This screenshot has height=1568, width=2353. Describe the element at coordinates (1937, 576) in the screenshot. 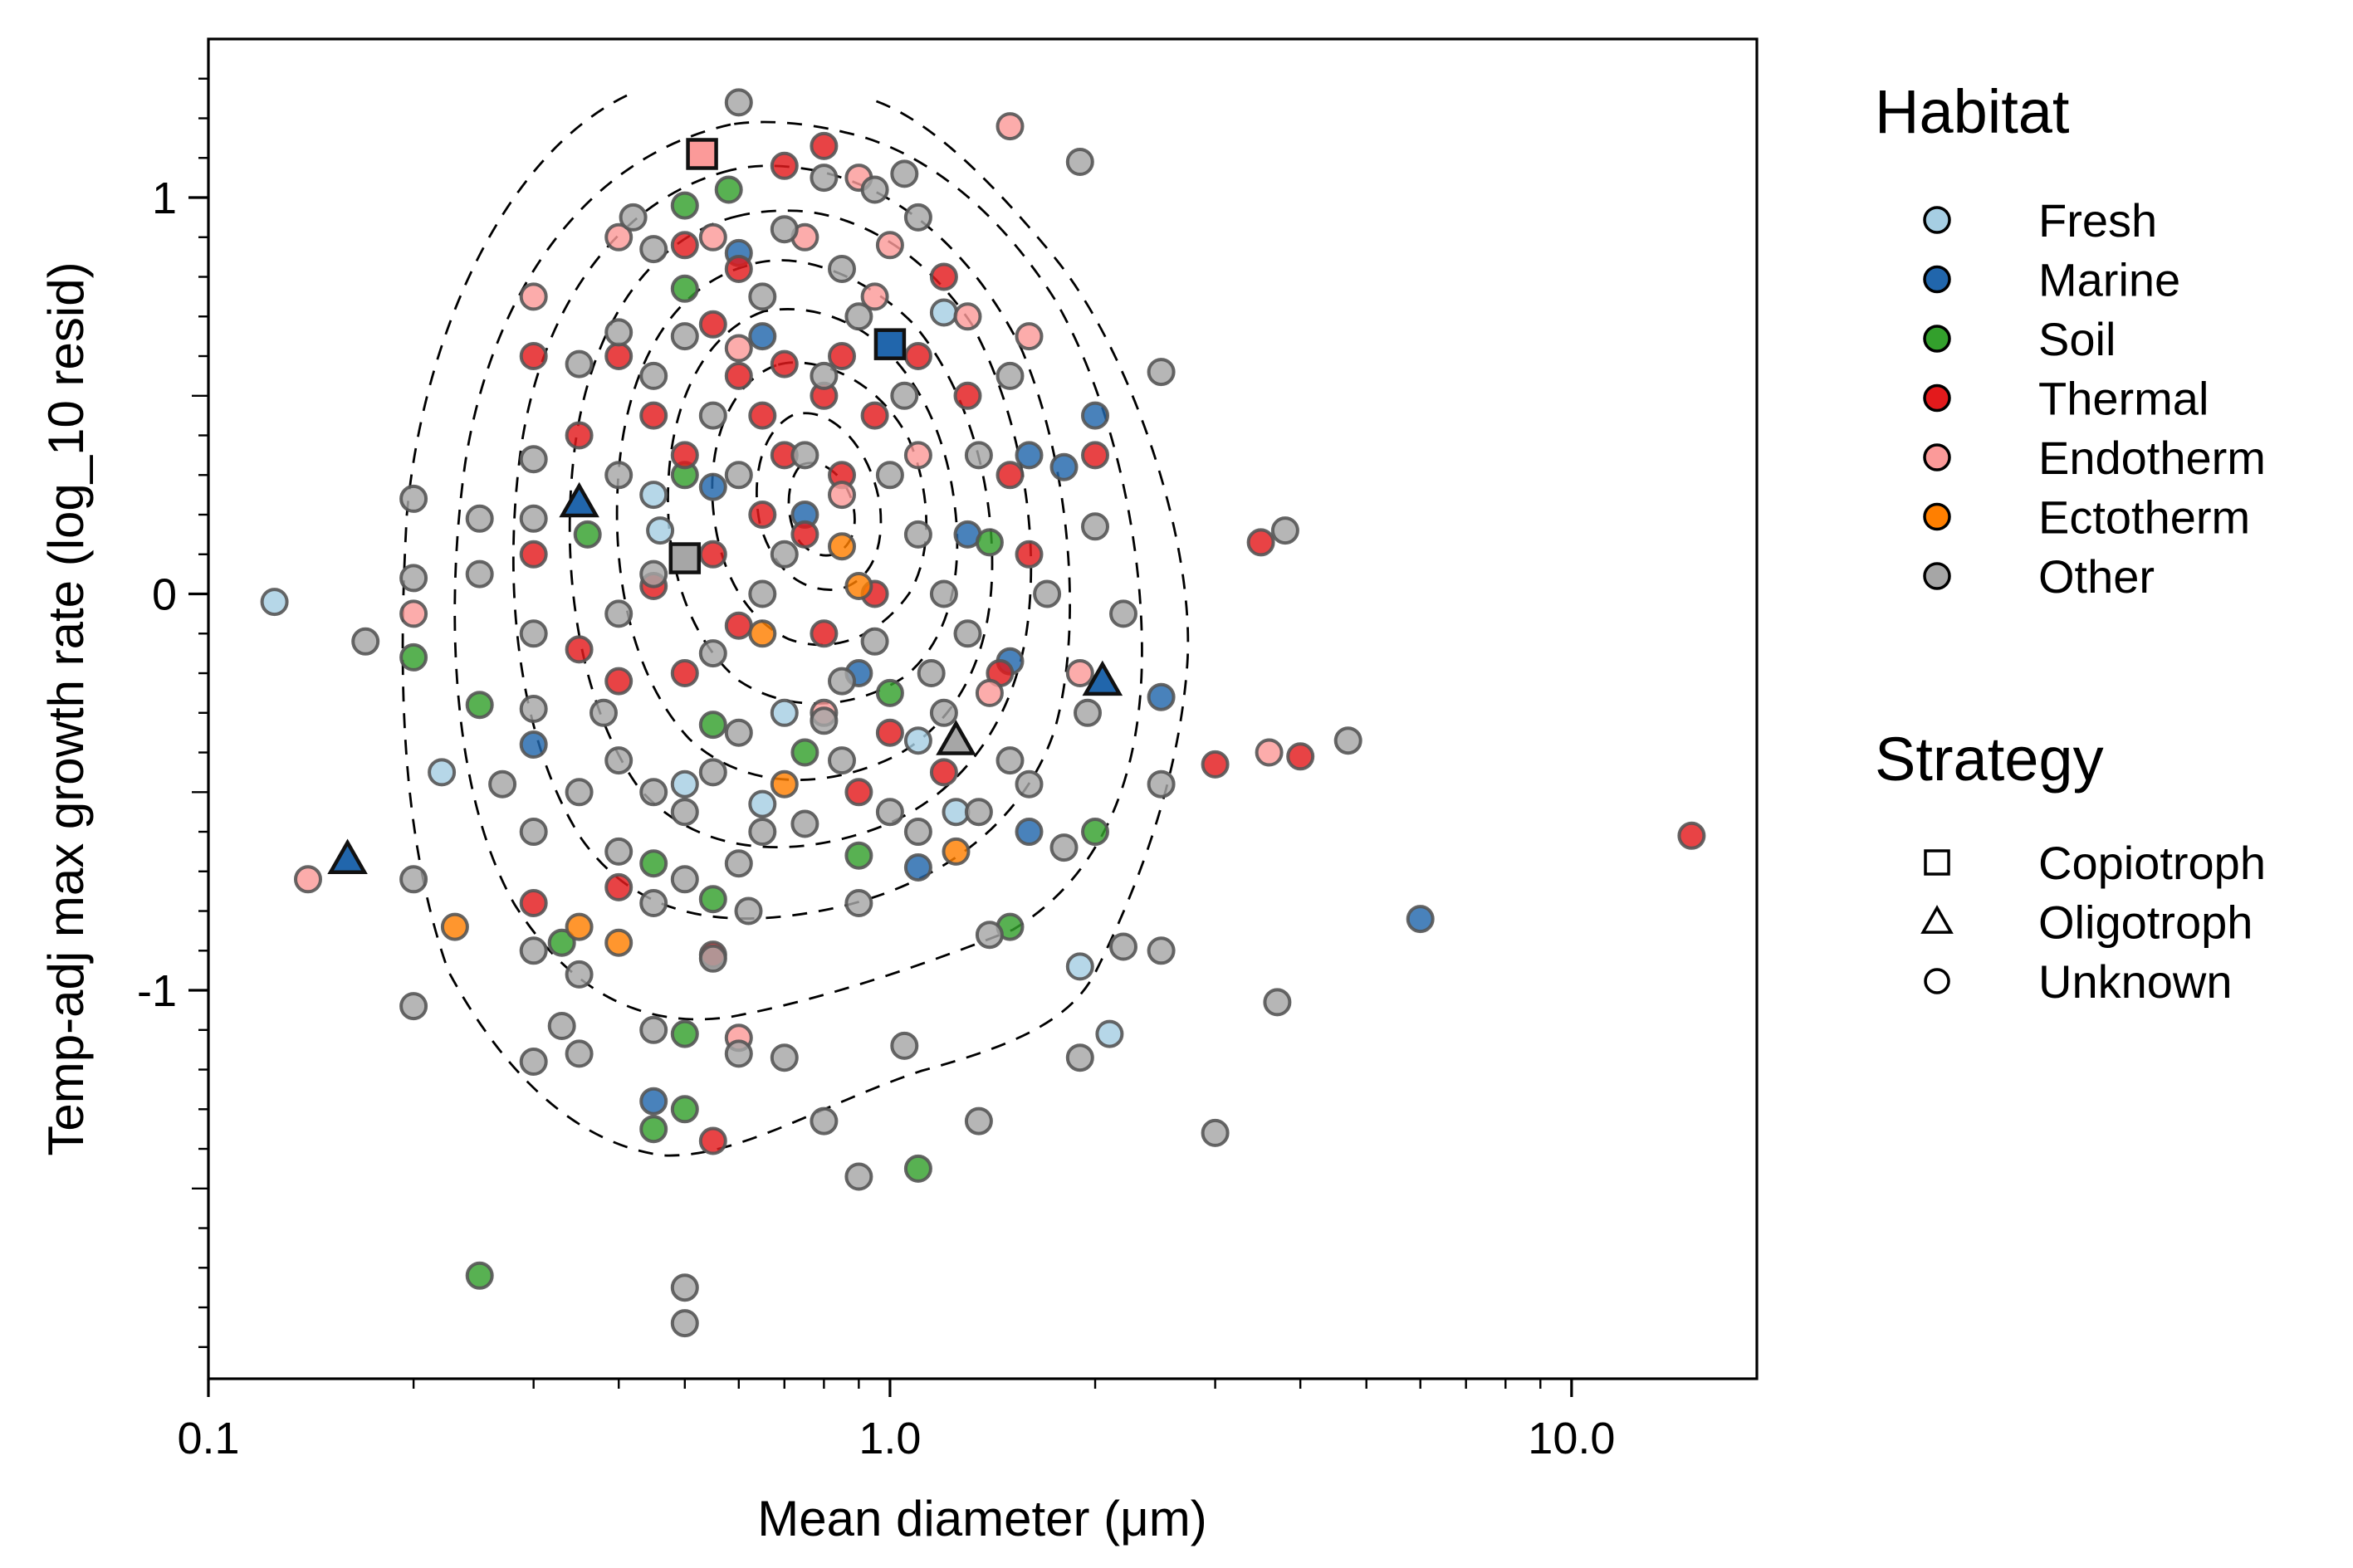

I see `legend-marker-other` at that location.